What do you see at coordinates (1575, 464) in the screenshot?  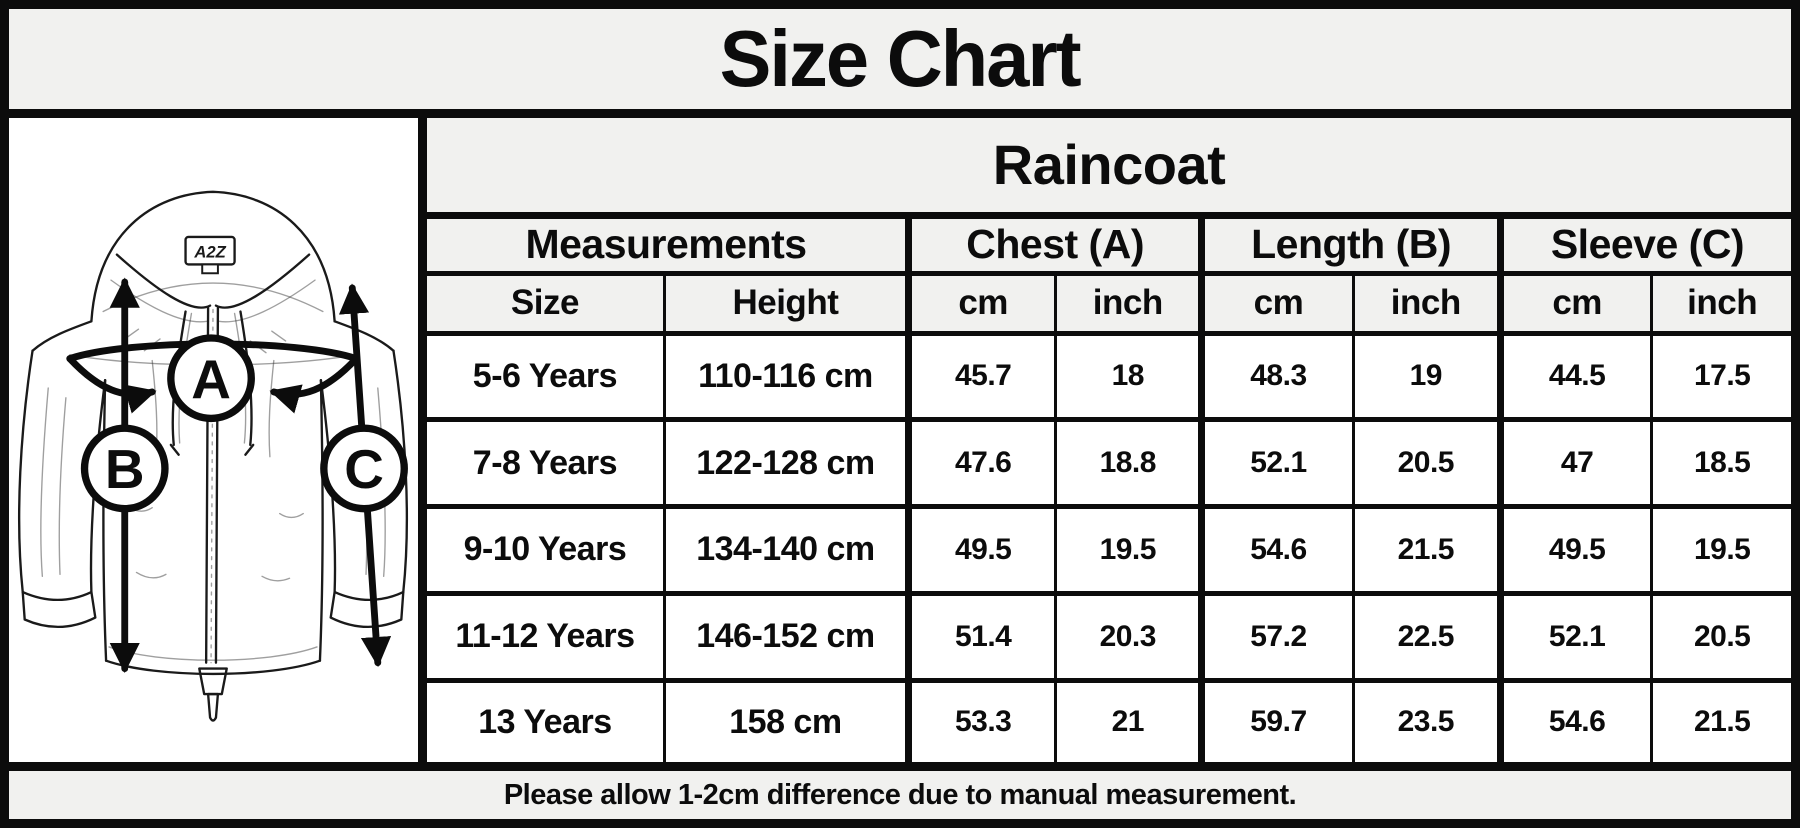 I see `cell-sleeve-cm: 47` at bounding box center [1575, 464].